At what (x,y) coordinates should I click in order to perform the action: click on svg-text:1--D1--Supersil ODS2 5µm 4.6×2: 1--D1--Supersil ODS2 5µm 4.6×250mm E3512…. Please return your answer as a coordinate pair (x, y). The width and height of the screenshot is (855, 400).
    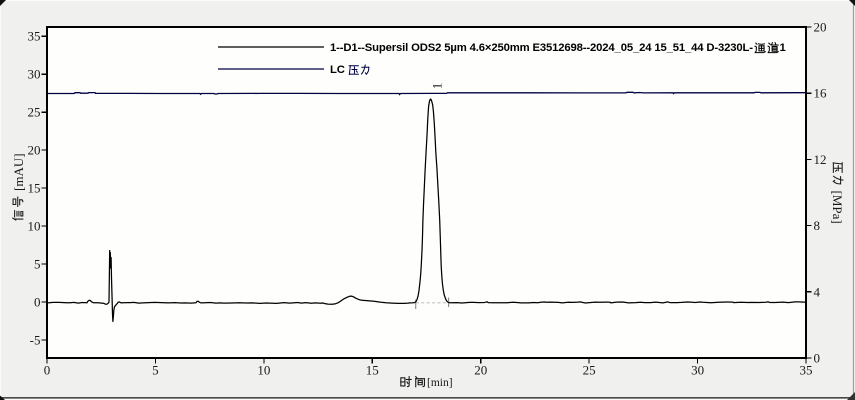
    Looking at the image, I should click on (541, 48).